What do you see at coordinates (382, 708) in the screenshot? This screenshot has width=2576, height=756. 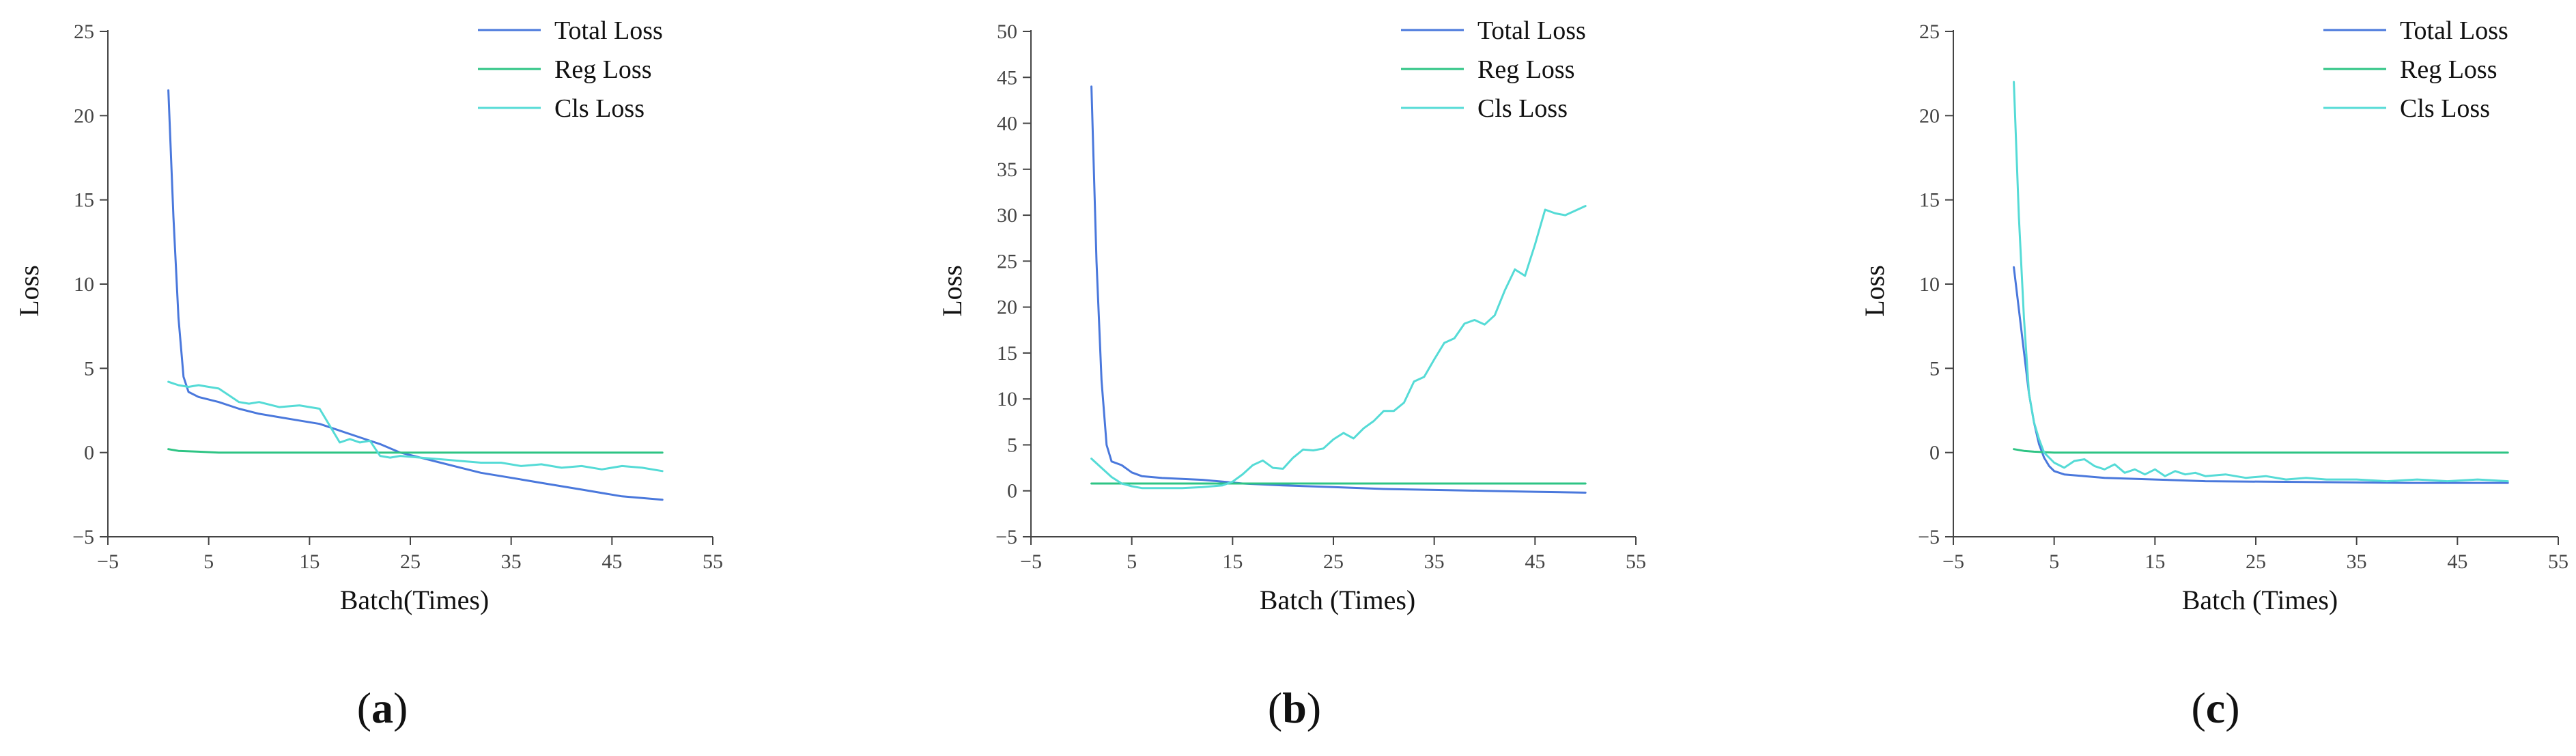 I see `subfigure-label-a: (a)` at bounding box center [382, 708].